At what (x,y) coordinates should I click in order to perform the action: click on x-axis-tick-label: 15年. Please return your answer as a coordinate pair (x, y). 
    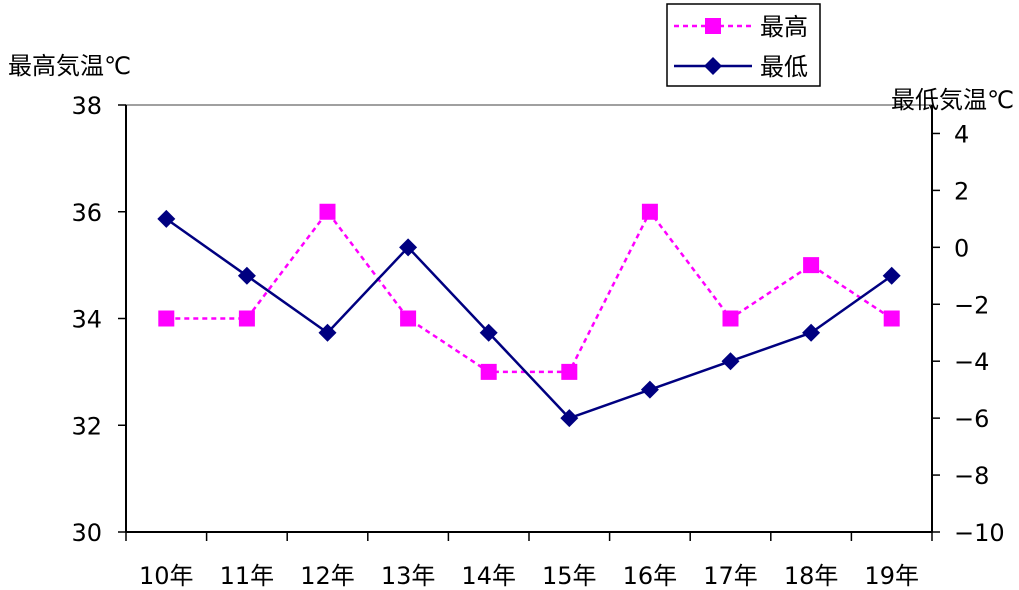
    Looking at the image, I should click on (569, 576).